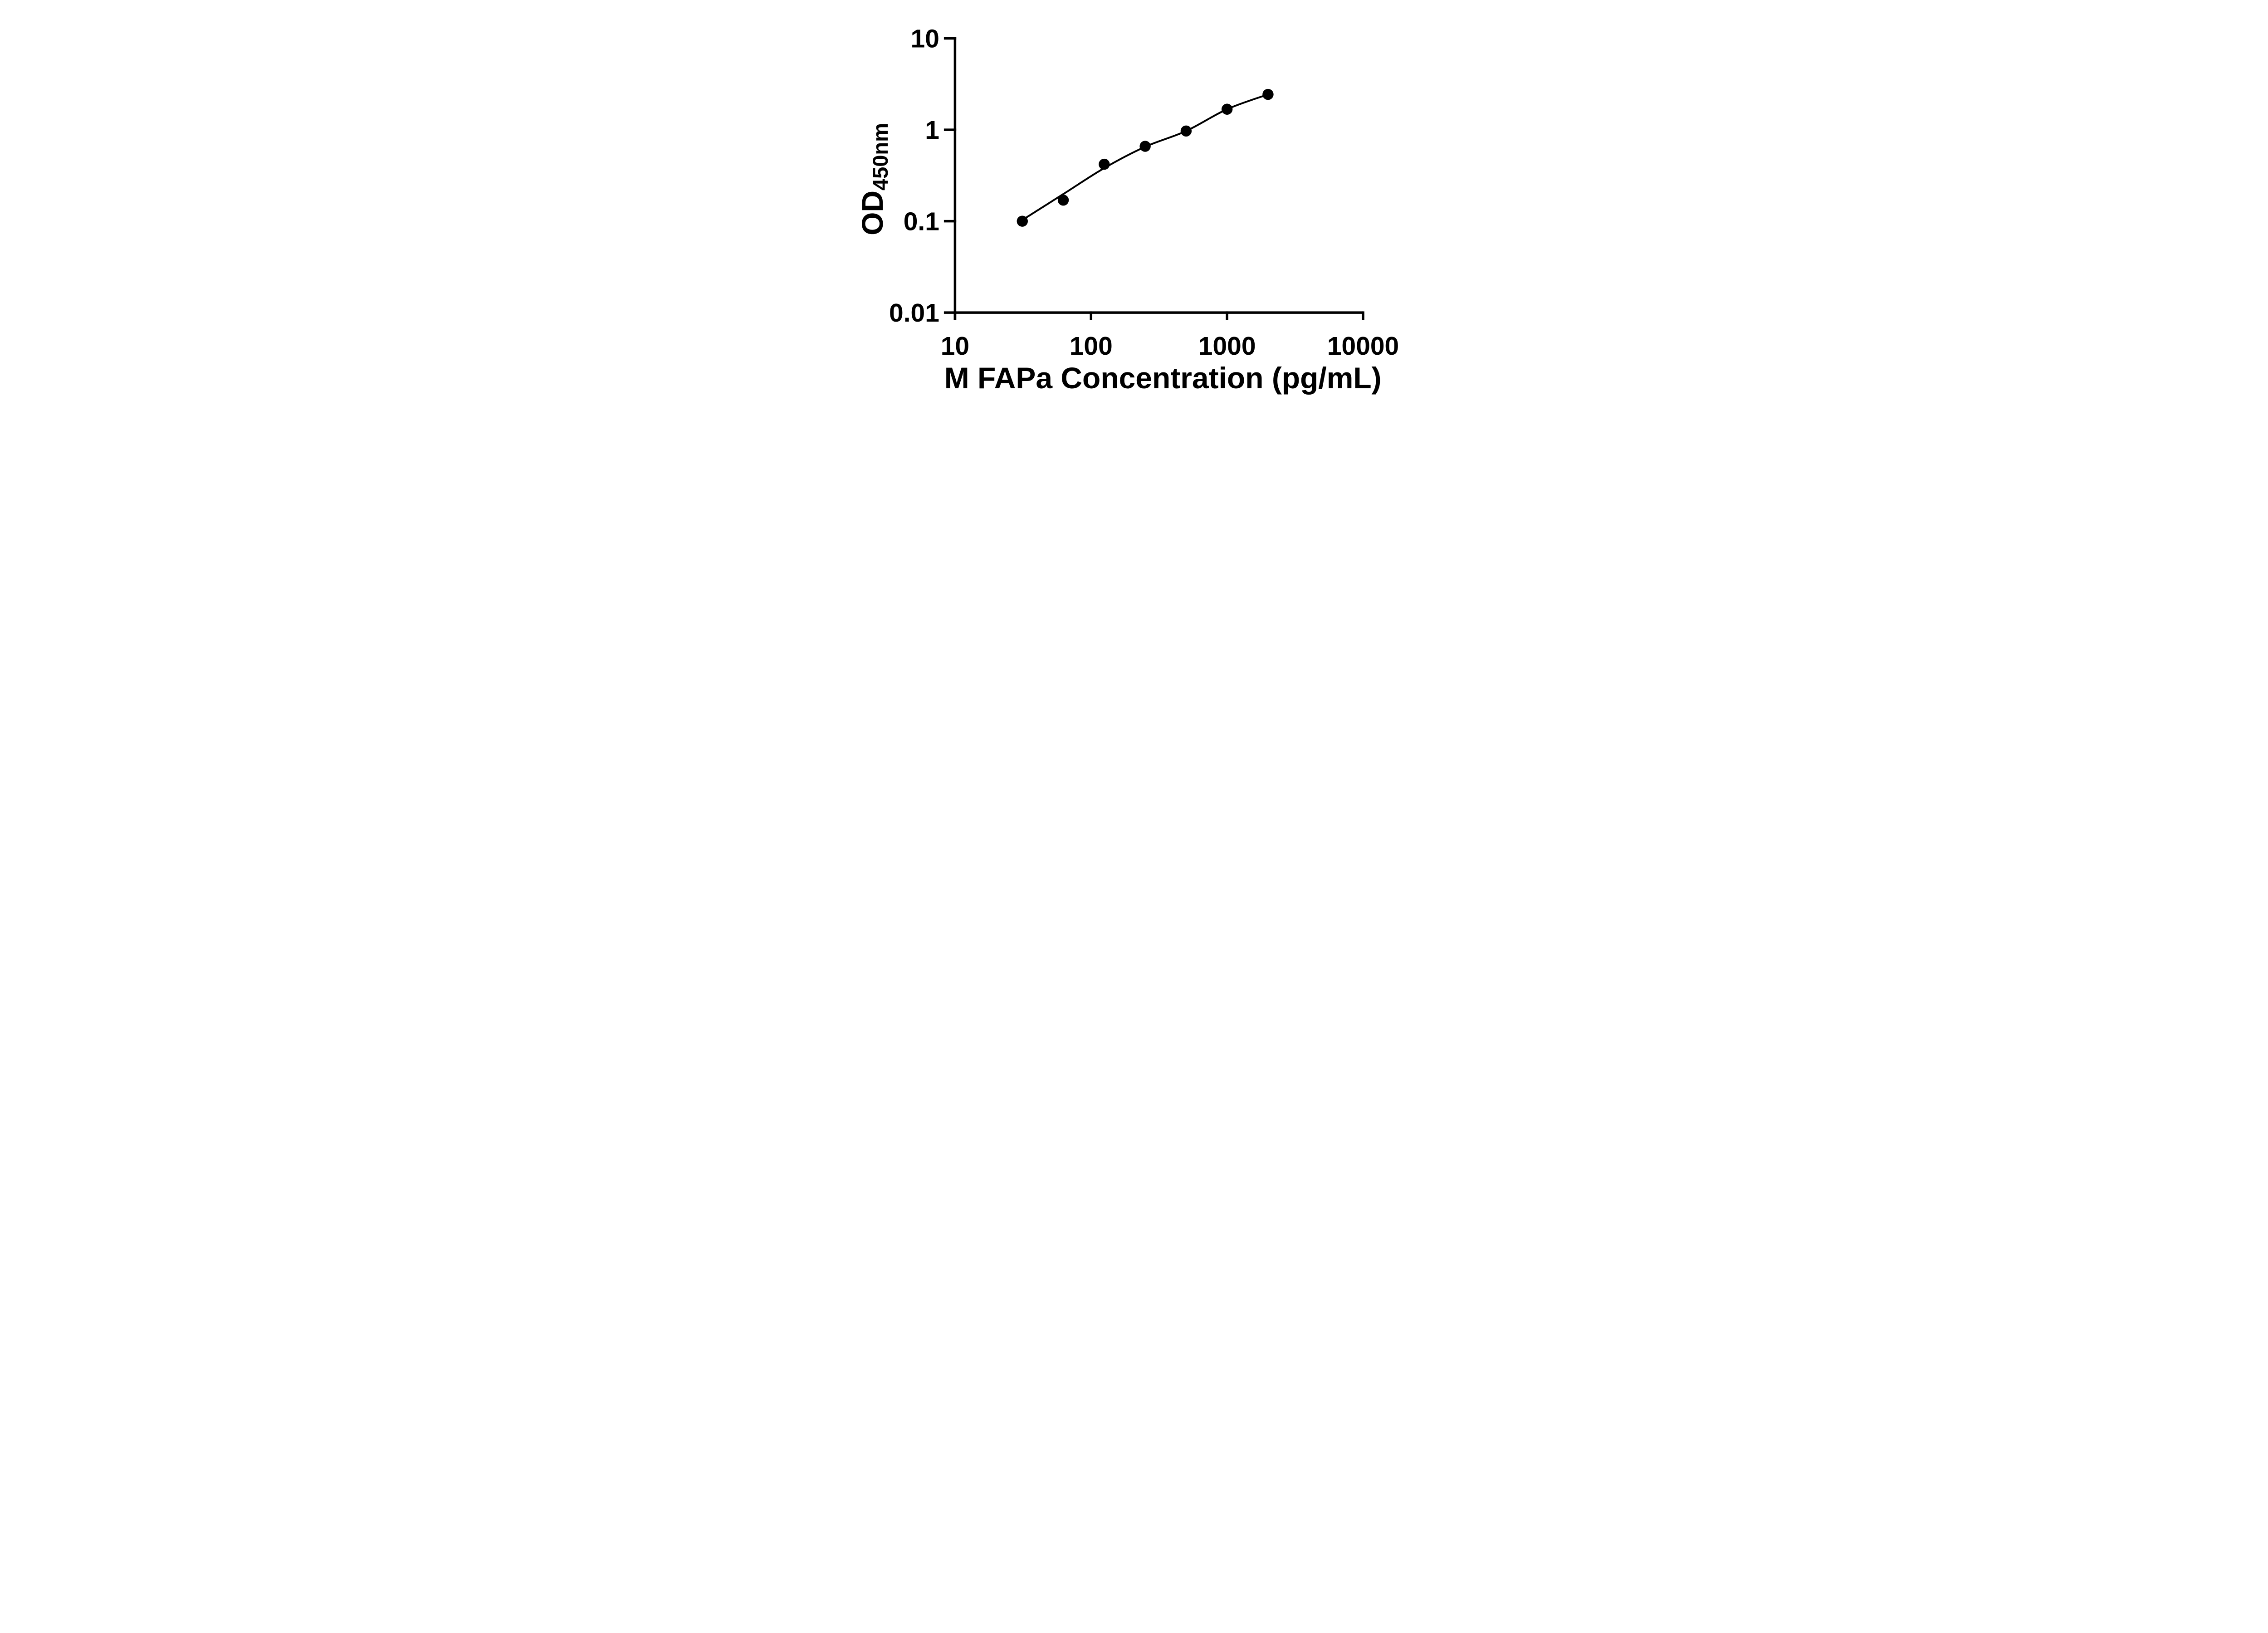 This screenshot has width=2268, height=1633. Describe the element at coordinates (872, 213) in the screenshot. I see `y-axis-title-main: OD` at that location.